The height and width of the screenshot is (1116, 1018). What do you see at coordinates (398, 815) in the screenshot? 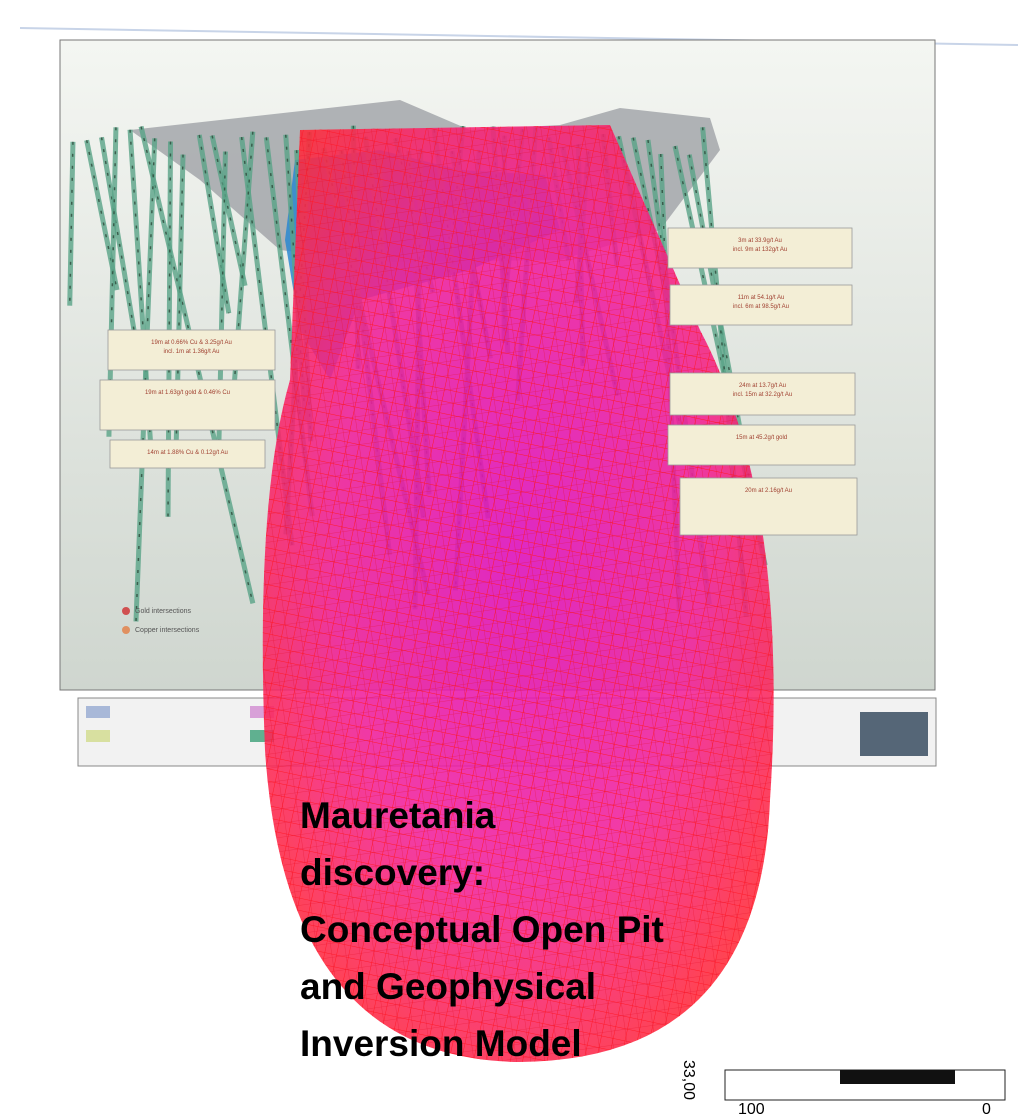
I see `caption-line: Mauretania` at bounding box center [398, 815].